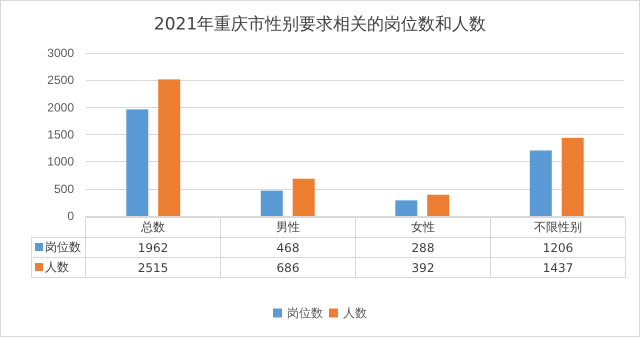 The image size is (640, 337). What do you see at coordinates (423, 228) in the screenshot?
I see `x-tick-label: 女性` at bounding box center [423, 228].